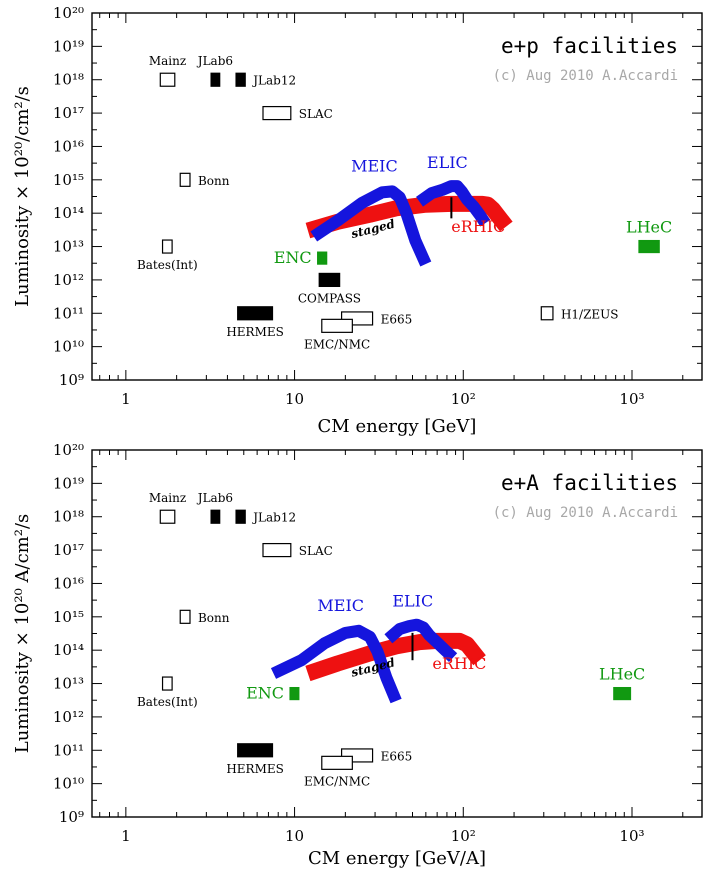 The image size is (718, 875). What do you see at coordinates (22, 634) in the screenshot?
I see `y-axis-label: Luminosity × 10²⁰ A/cm²/s` at bounding box center [22, 634].